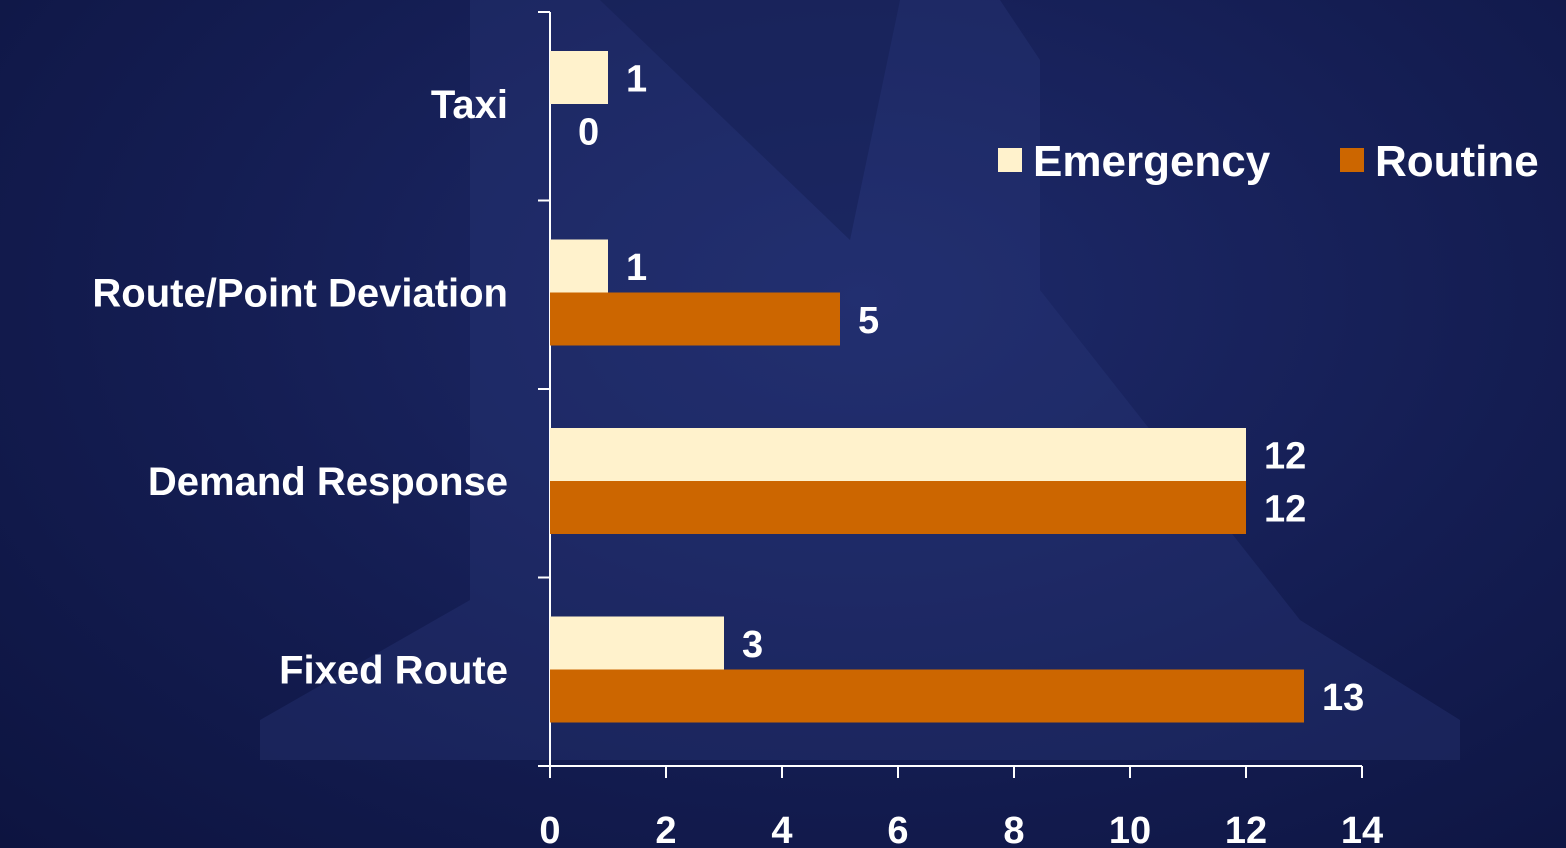 The width and height of the screenshot is (1566, 848). I want to click on watermark-logo-inner, so click(750, 120).